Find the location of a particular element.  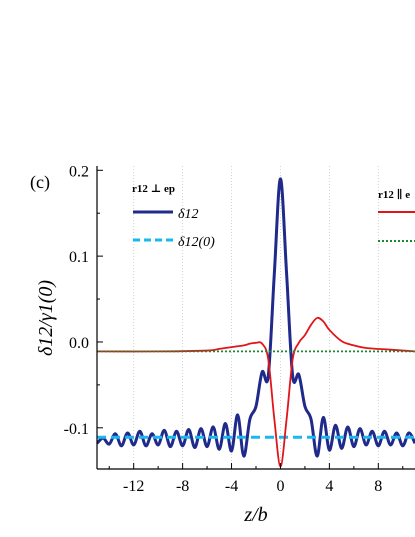

x-axis-label: z/b is located at coordinates (255, 515).